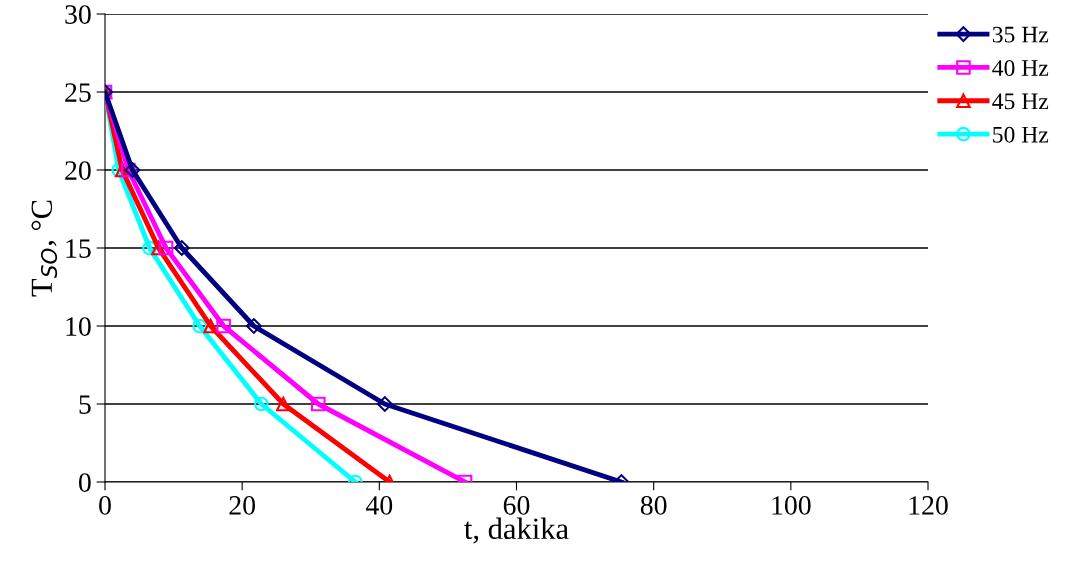 This screenshot has height=583, width=1074. I want to click on x-tick-label: 20, so click(242, 505).